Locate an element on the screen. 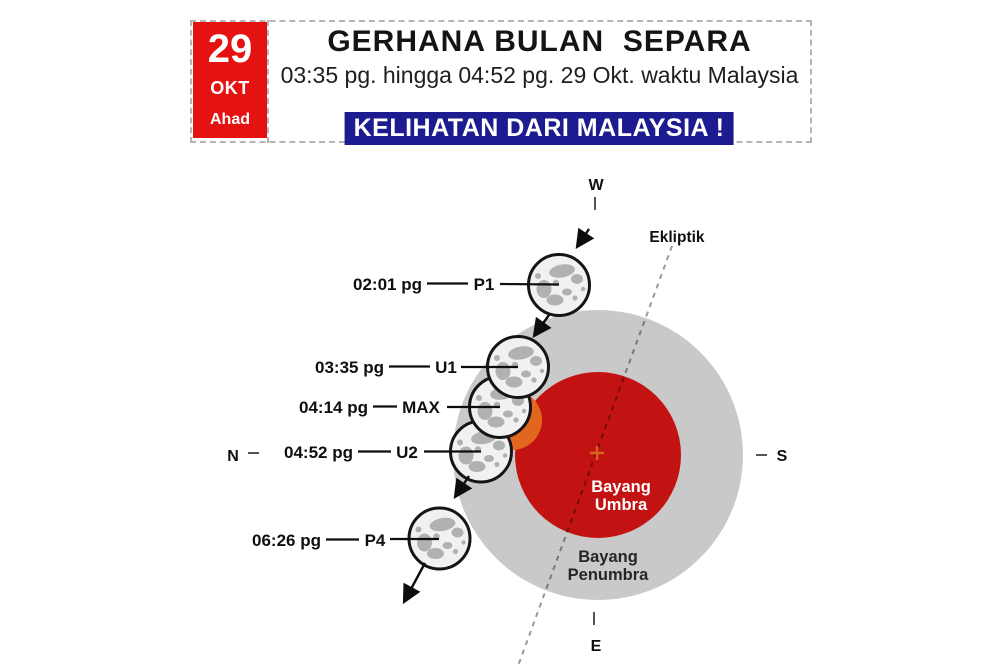 The image size is (1000, 670). calendar-divider is located at coordinates (268, 81).